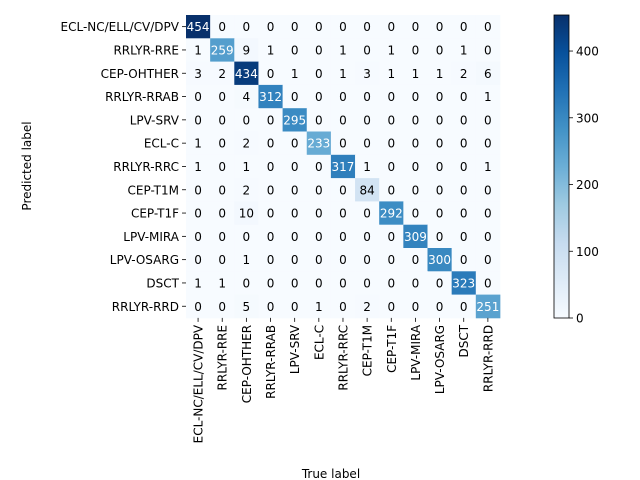 The image size is (640, 480). Describe the element at coordinates (162, 283) in the screenshot. I see `y-tick-label: DSCT` at that location.